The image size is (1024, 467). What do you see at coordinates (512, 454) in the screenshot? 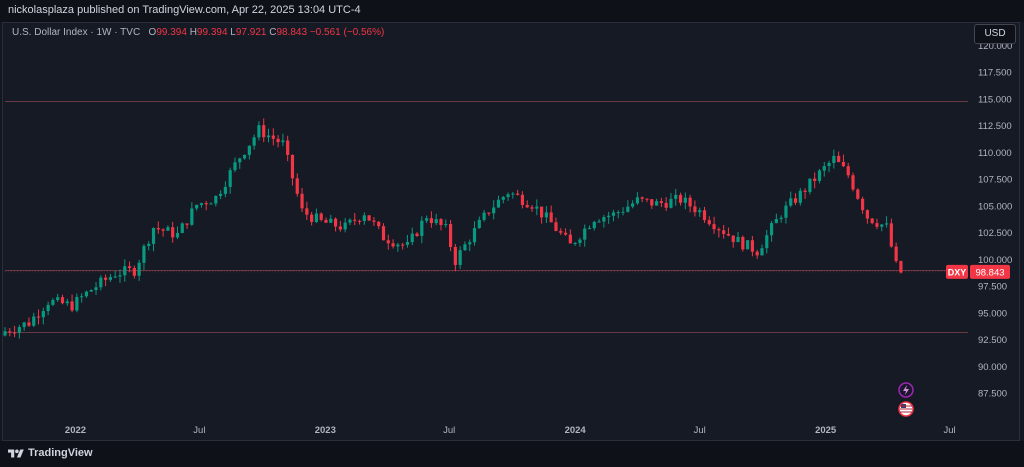
I see `branding-bar: TradingView` at bounding box center [512, 454].